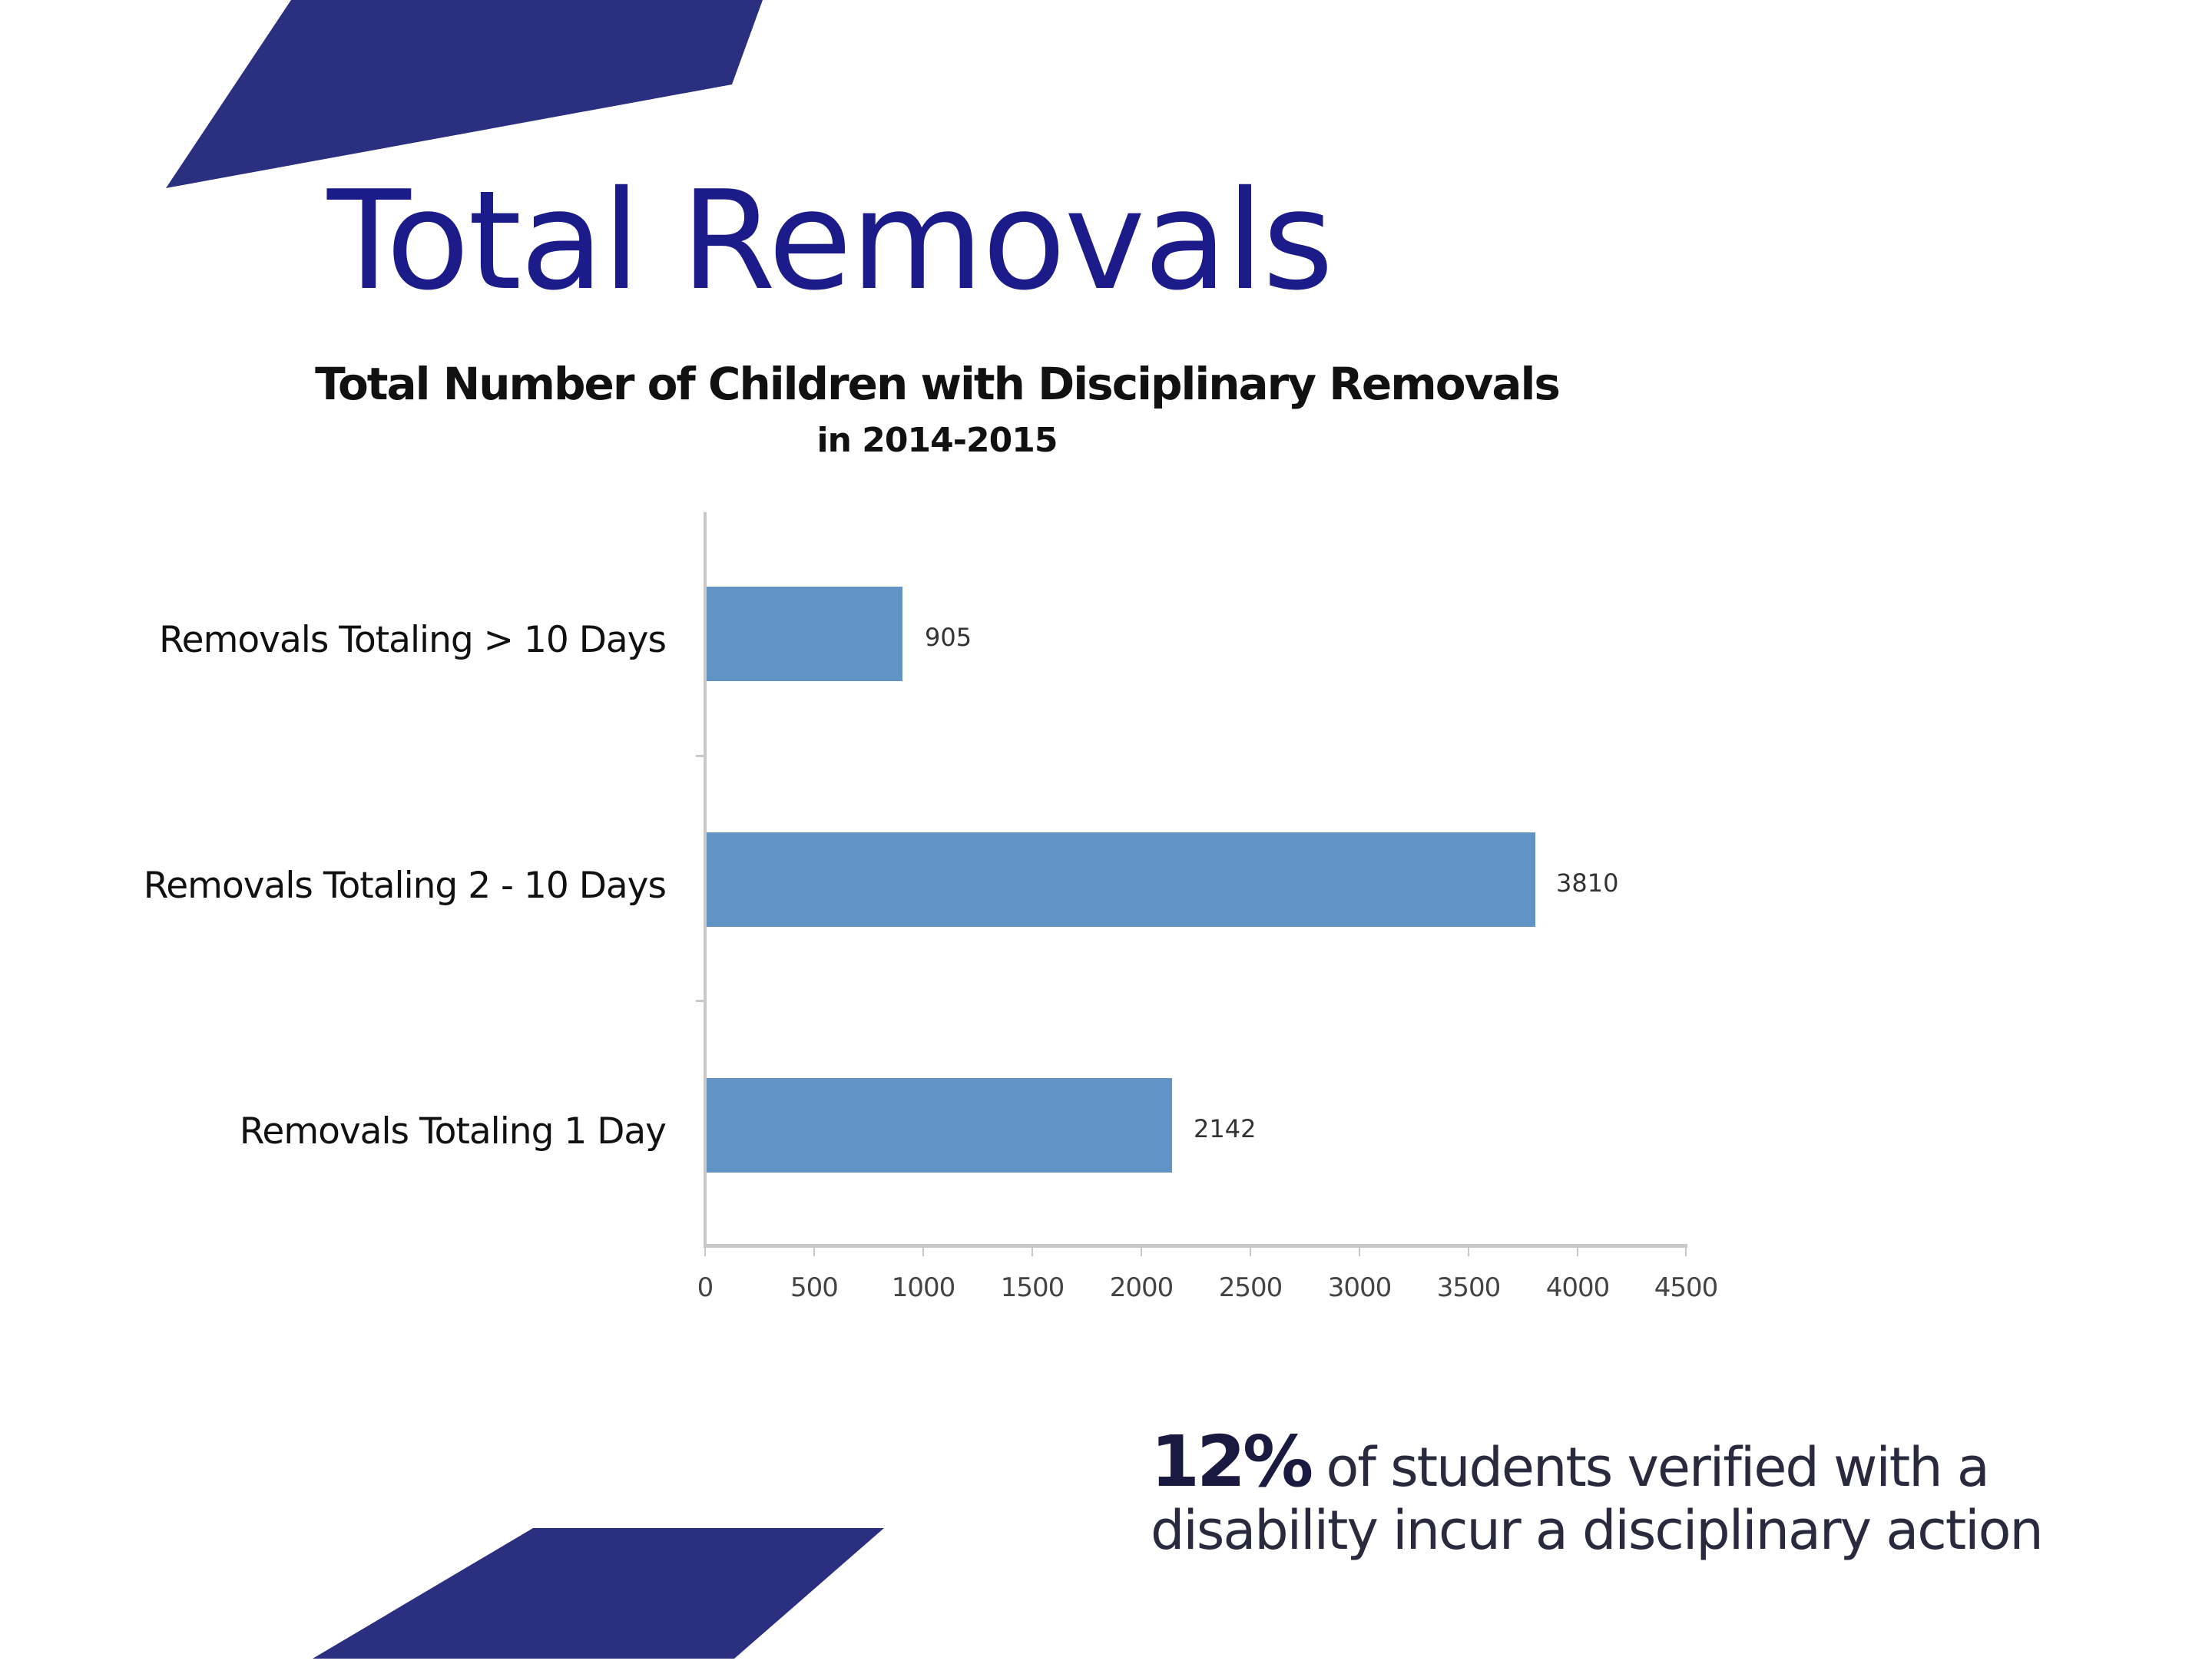  Describe the element at coordinates (1360, 1287) in the screenshot. I see `x-tick-label: 3000` at that location.